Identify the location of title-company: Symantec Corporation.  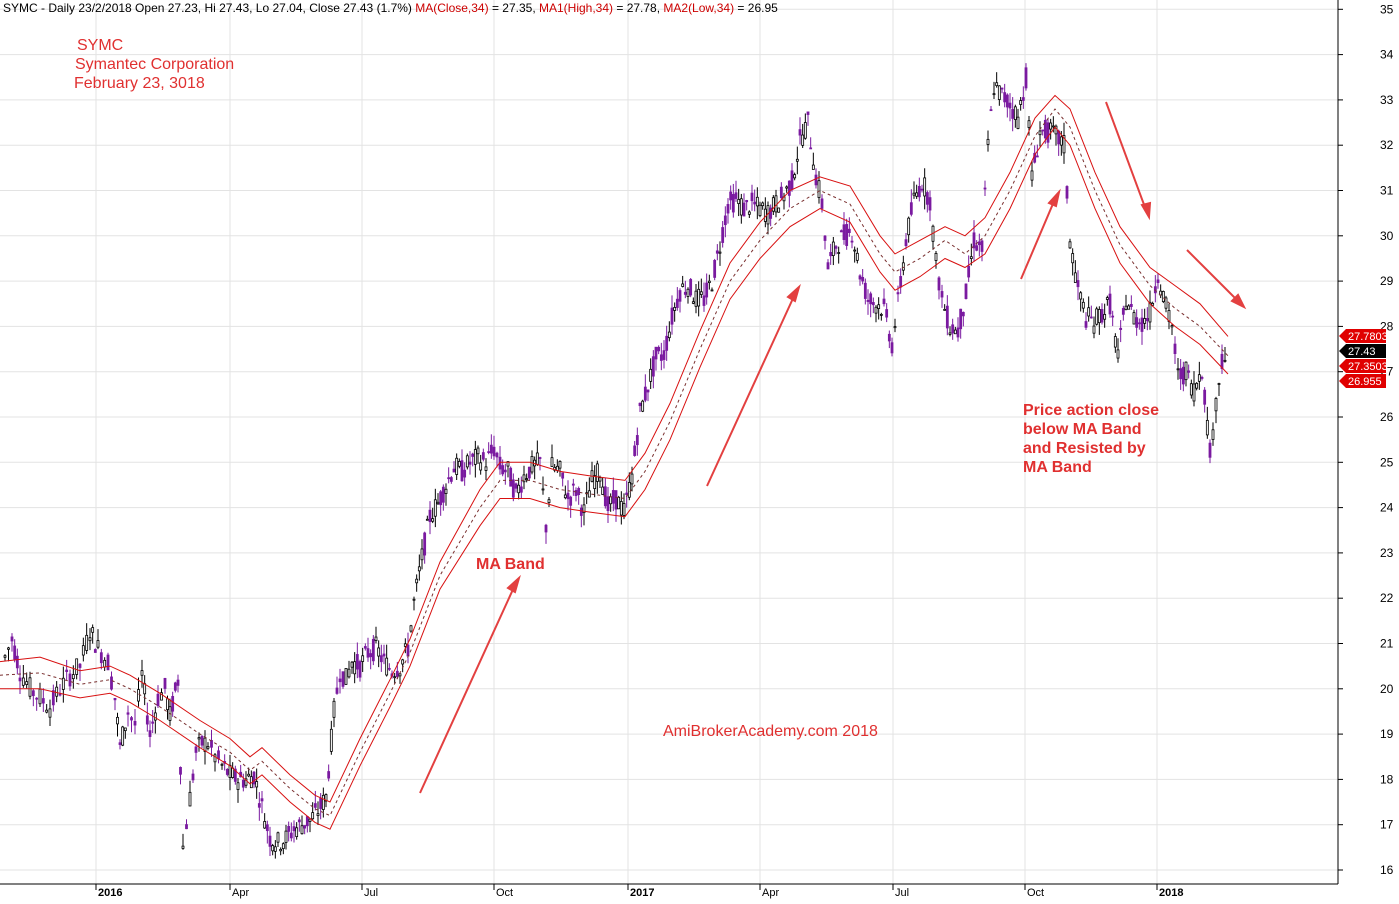
(154, 64).